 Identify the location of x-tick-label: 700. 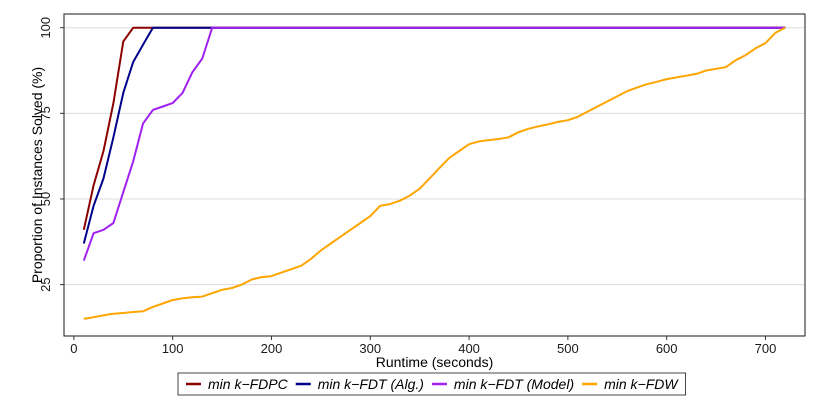
(766, 348).